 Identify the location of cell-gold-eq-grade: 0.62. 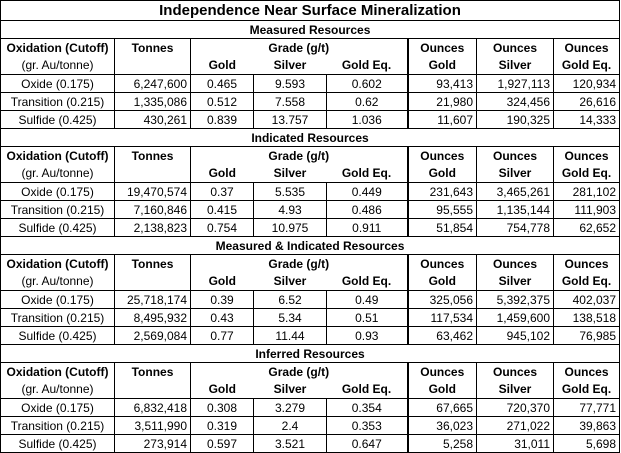
(367, 101).